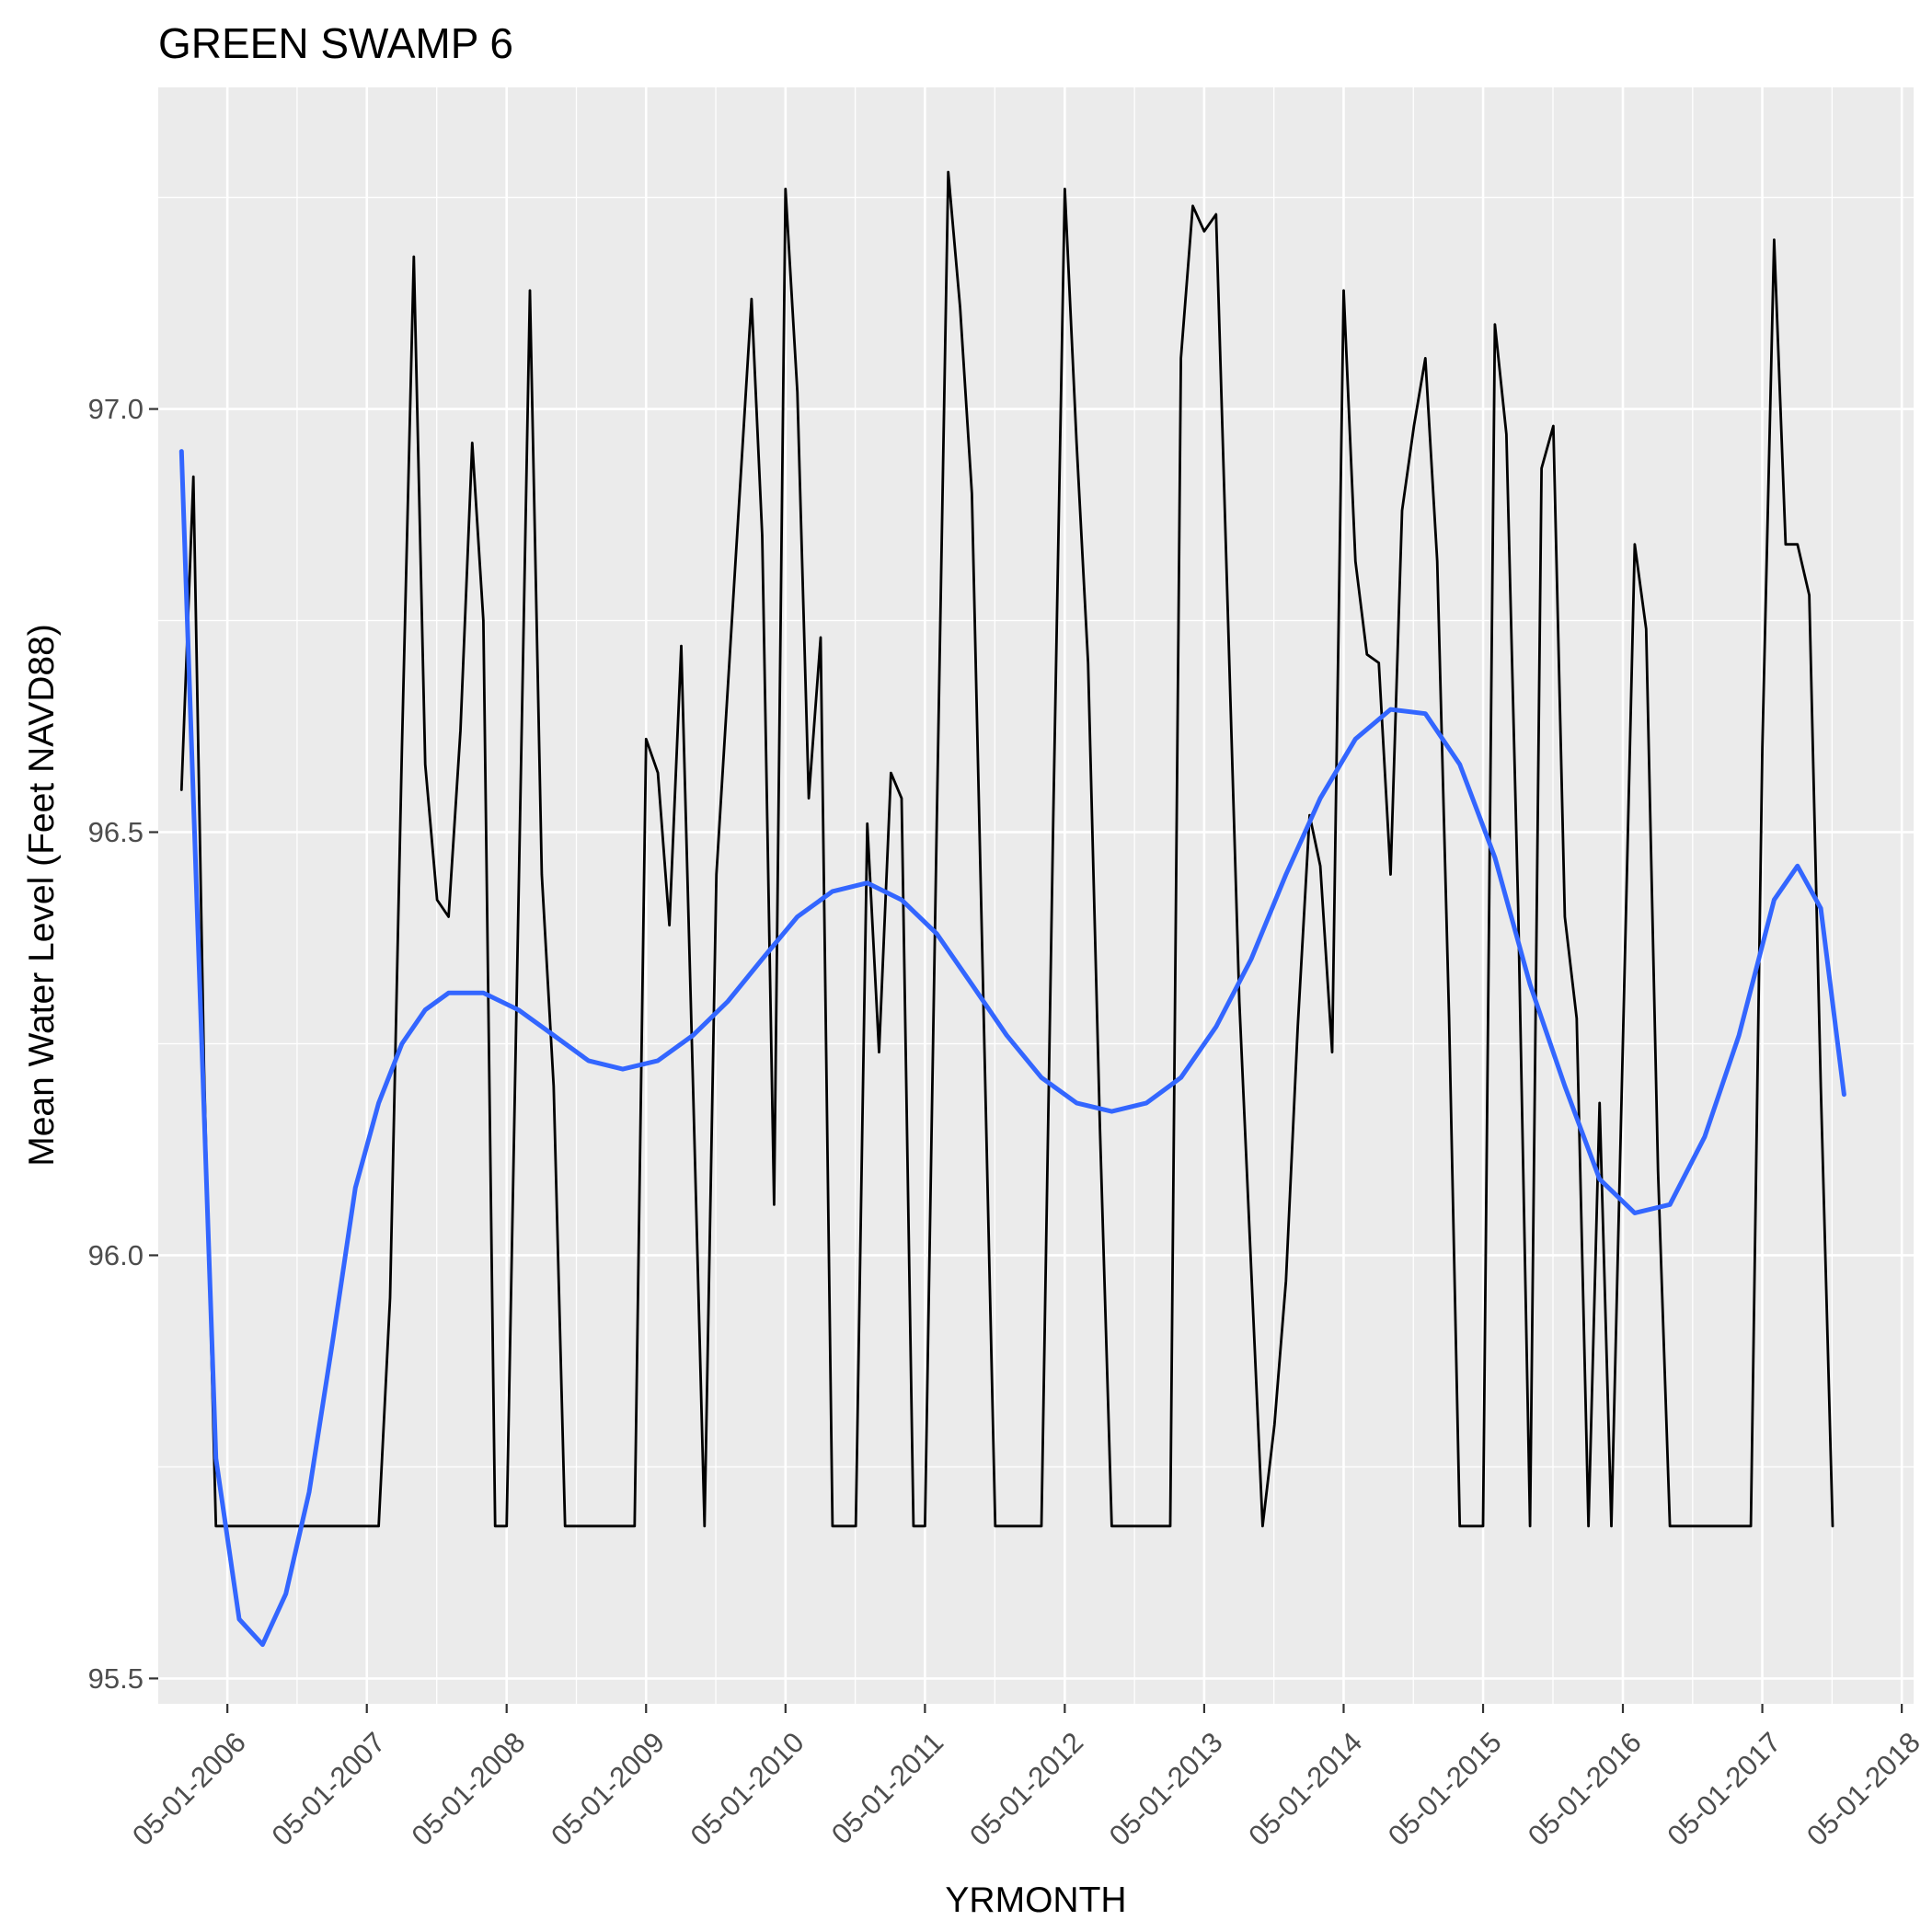 The image size is (1932, 1932). Describe the element at coordinates (116, 1255) in the screenshot. I see `y-tick-label: 96.0` at that location.